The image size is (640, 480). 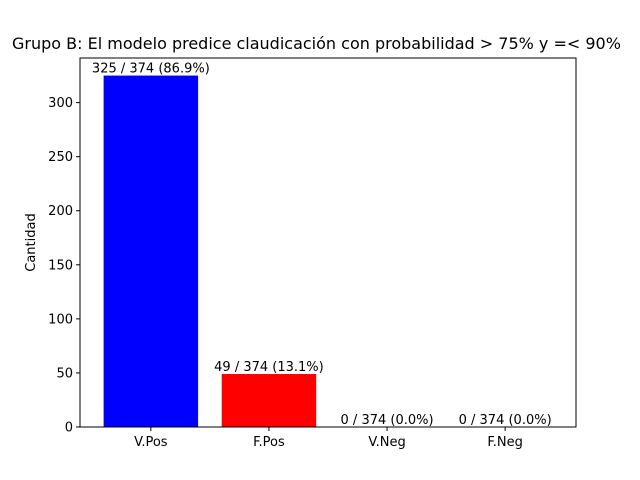 I want to click on x-tick-label: V.Neg, so click(x=386, y=442).